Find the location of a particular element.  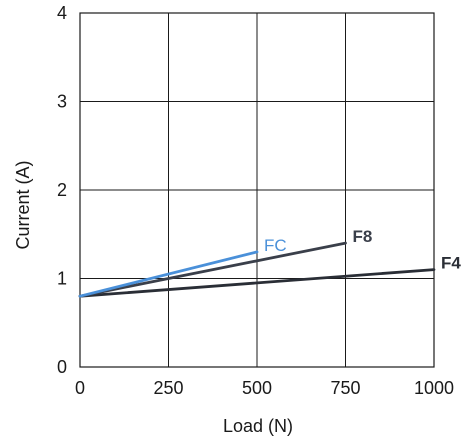

y-axis-title: Current (A) is located at coordinates (23, 204).